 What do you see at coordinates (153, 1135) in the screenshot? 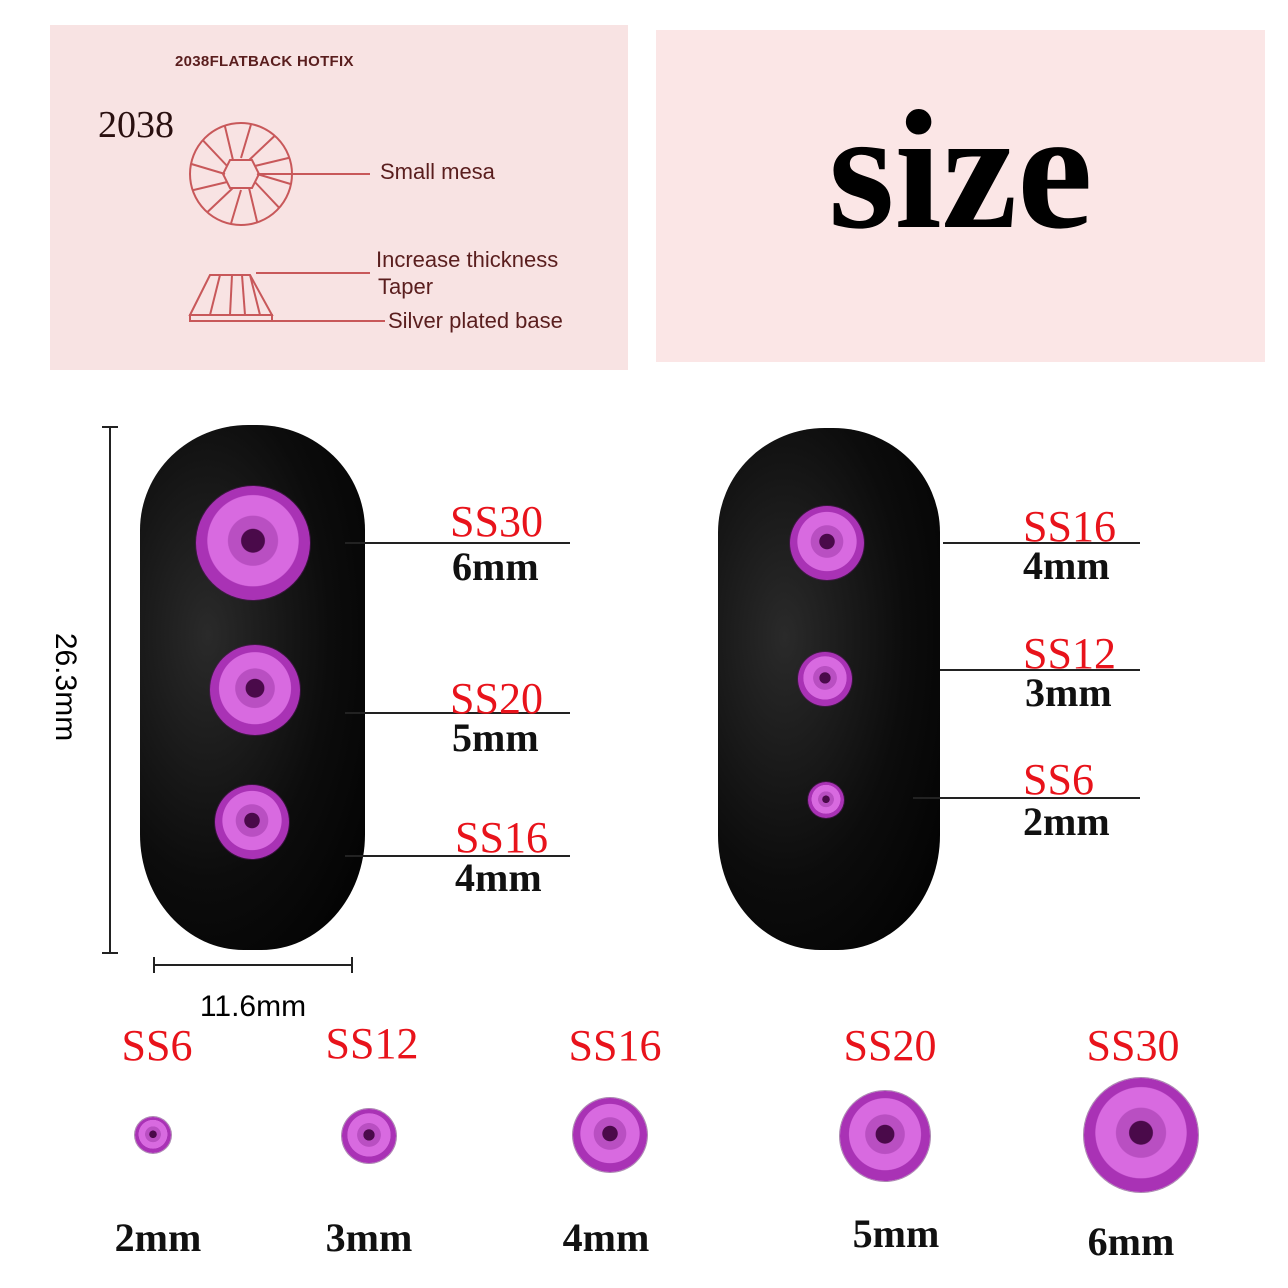
I see `rhinestone-2mm` at bounding box center [153, 1135].